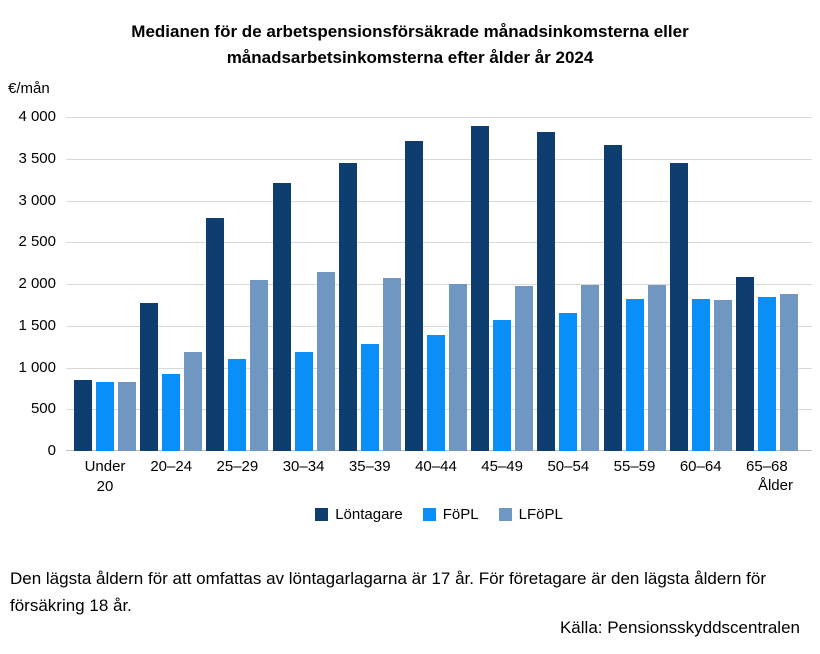 This screenshot has width=820, height=654. What do you see at coordinates (193, 401) in the screenshot?
I see `bar-LFöPL-20–24` at bounding box center [193, 401].